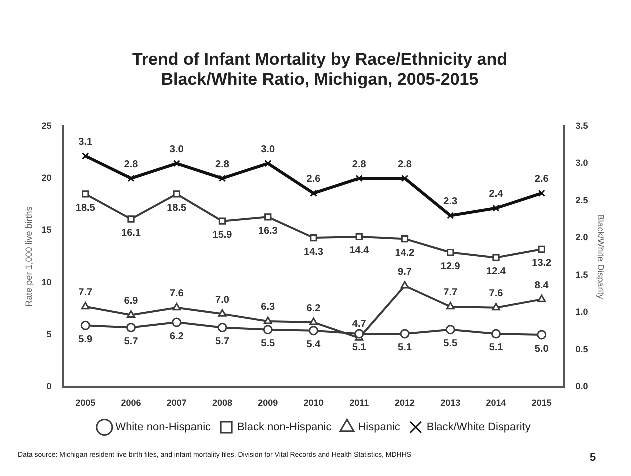 This screenshot has height=476, width=631. I want to click on legend-label: Black non-Hispanic, so click(285, 428).